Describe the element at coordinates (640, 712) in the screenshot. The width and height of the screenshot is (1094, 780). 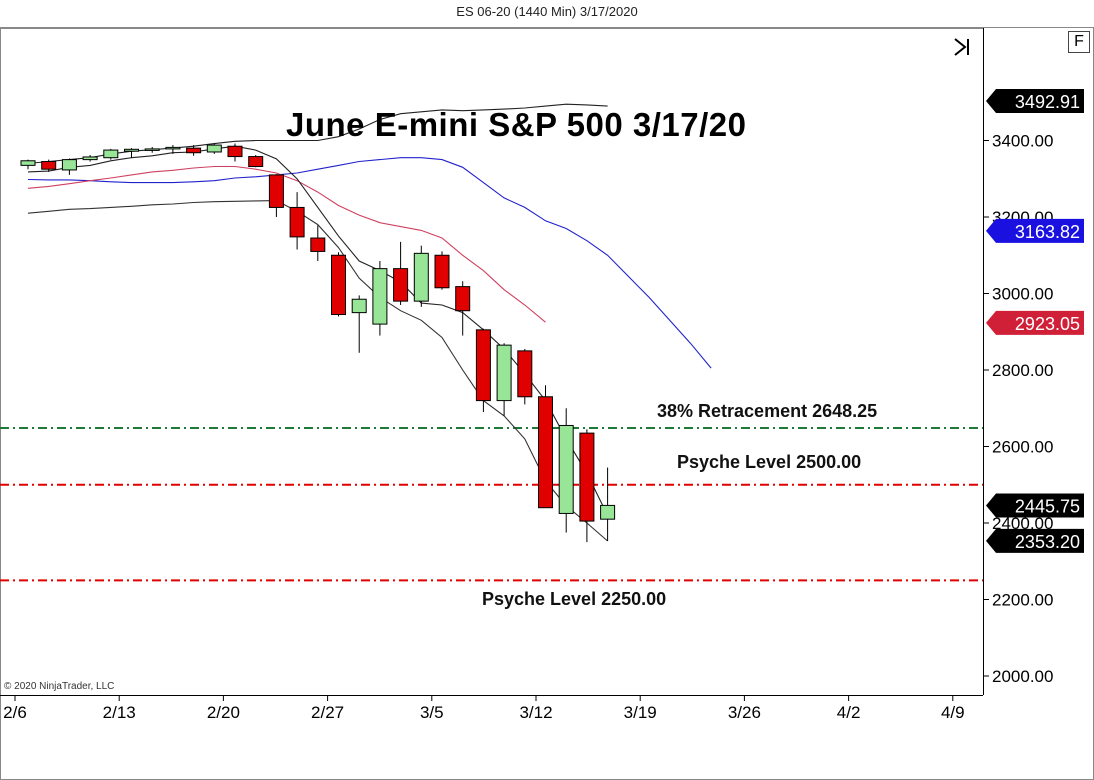
I see `x-tick-label: 3/19` at that location.